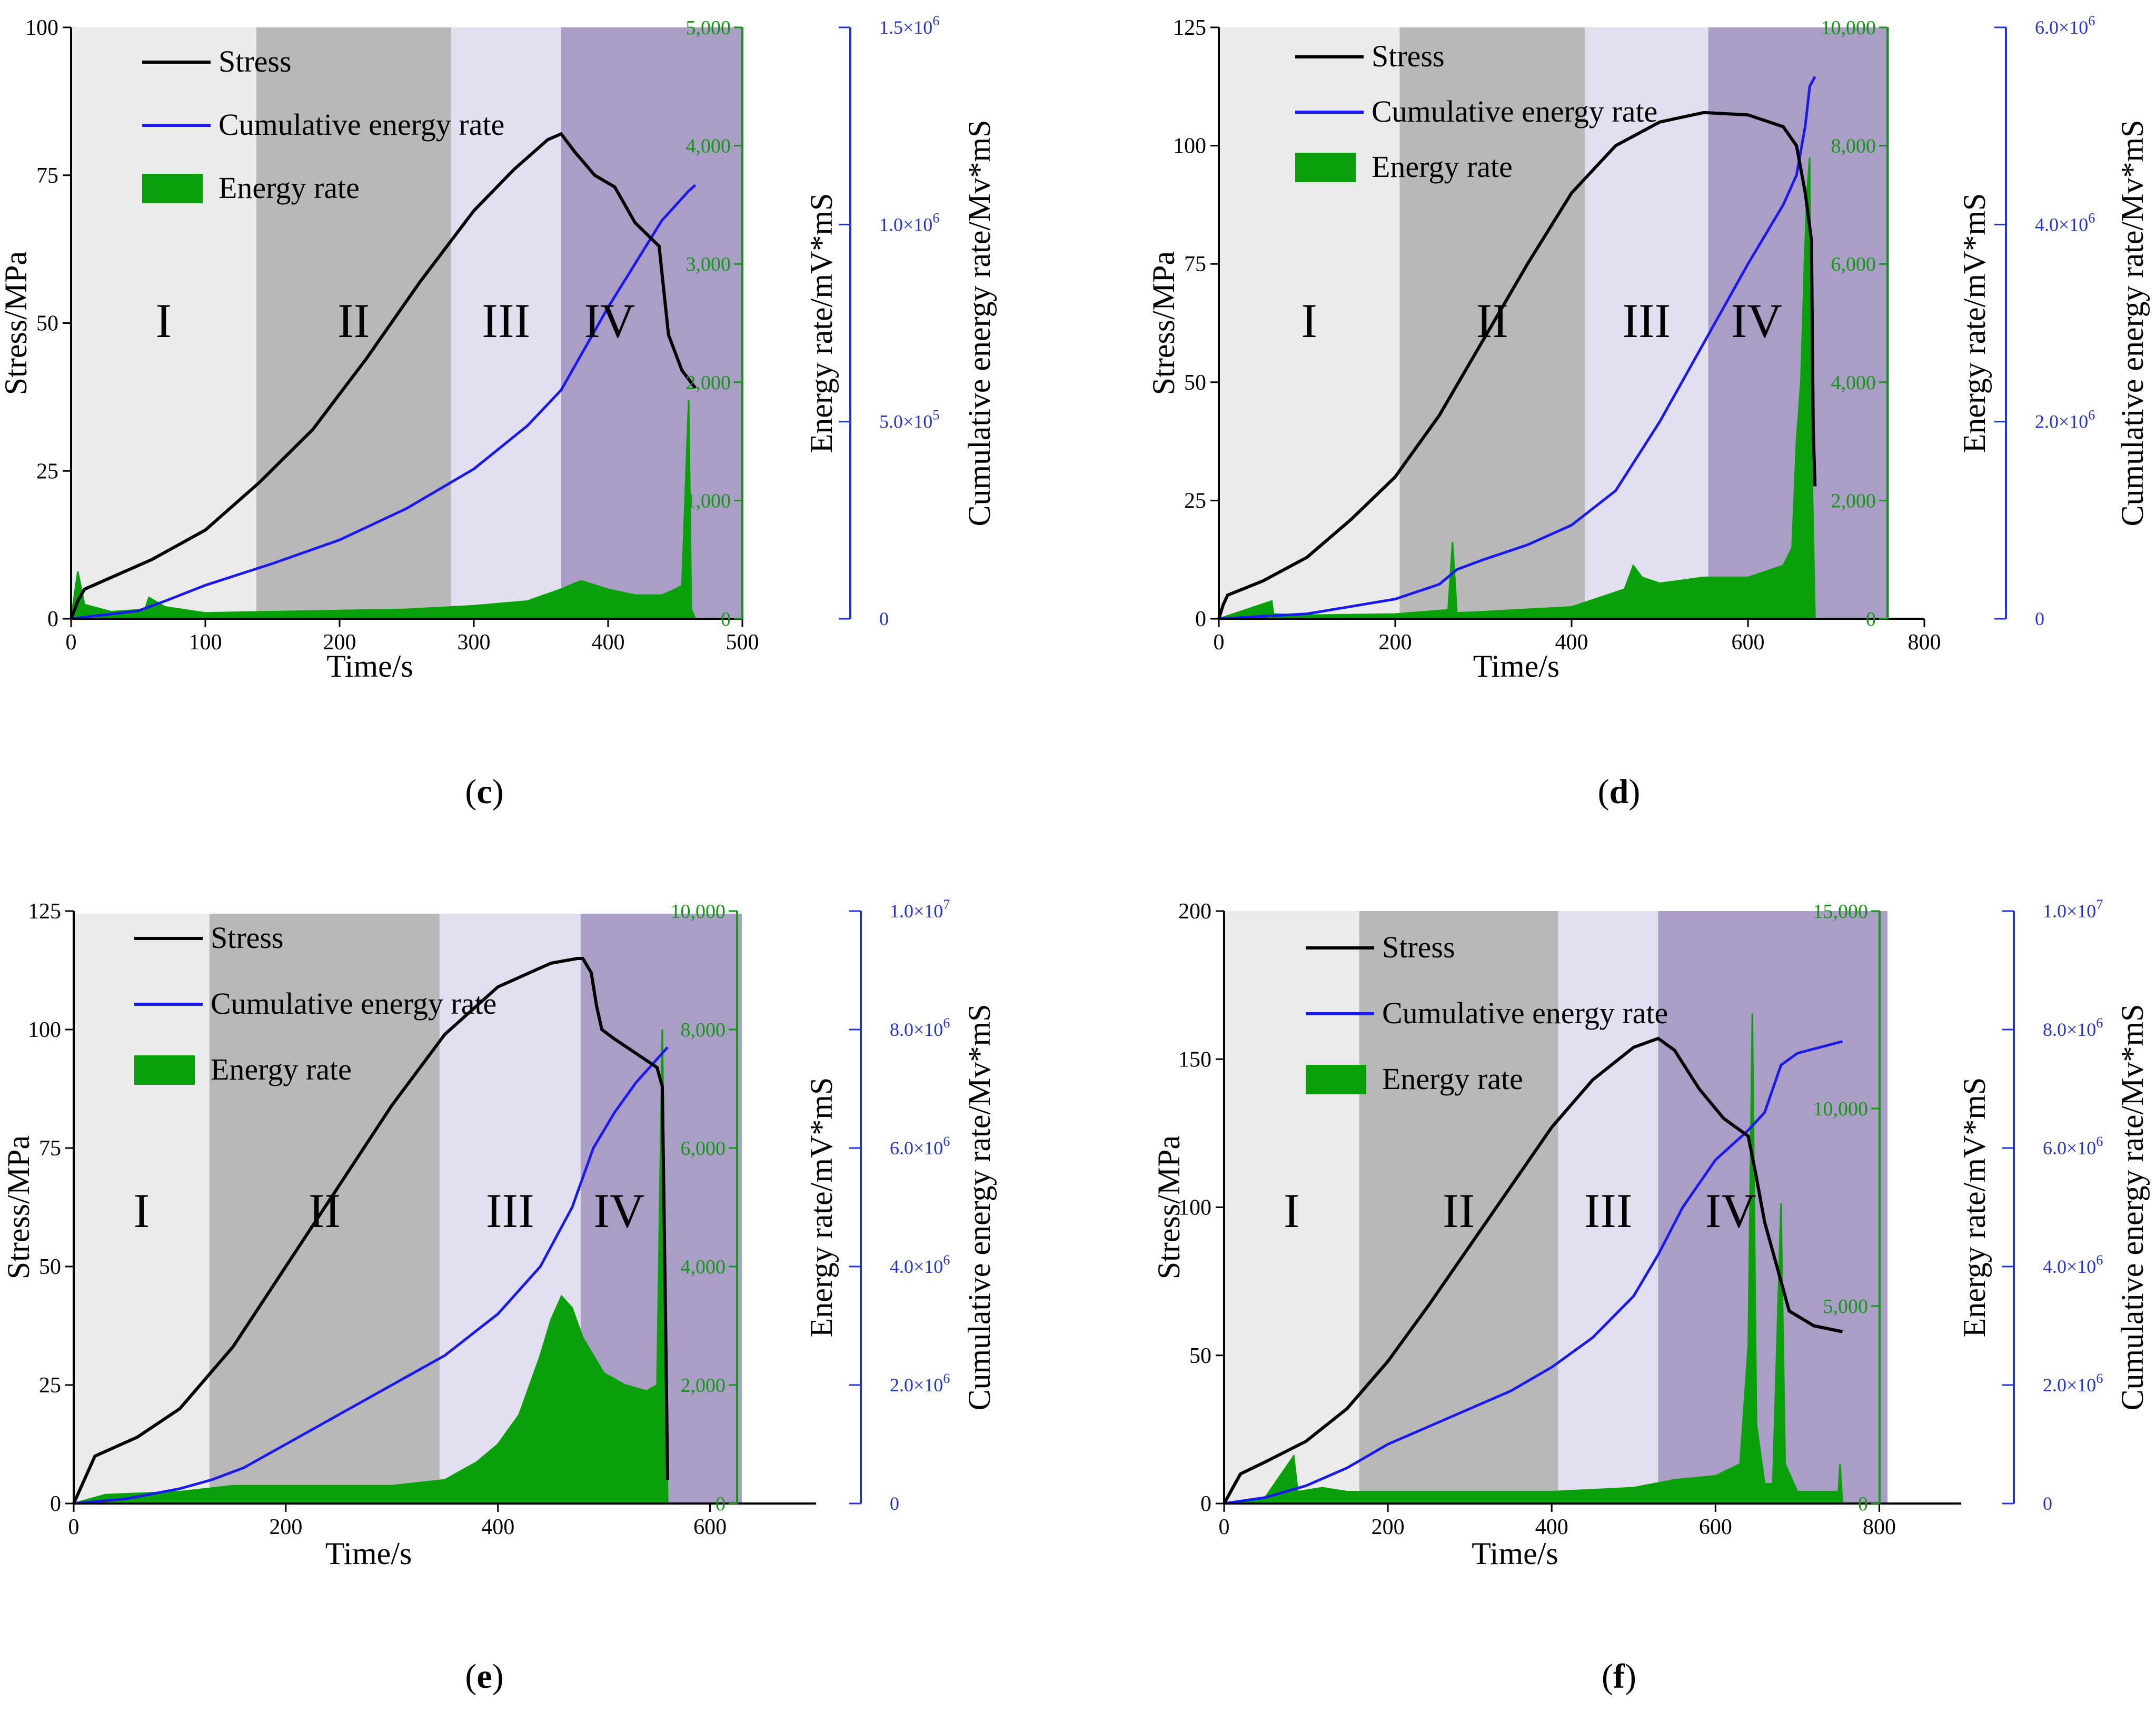  Describe the element at coordinates (1646, 323) in the screenshot. I see `stage-band-III` at that location.